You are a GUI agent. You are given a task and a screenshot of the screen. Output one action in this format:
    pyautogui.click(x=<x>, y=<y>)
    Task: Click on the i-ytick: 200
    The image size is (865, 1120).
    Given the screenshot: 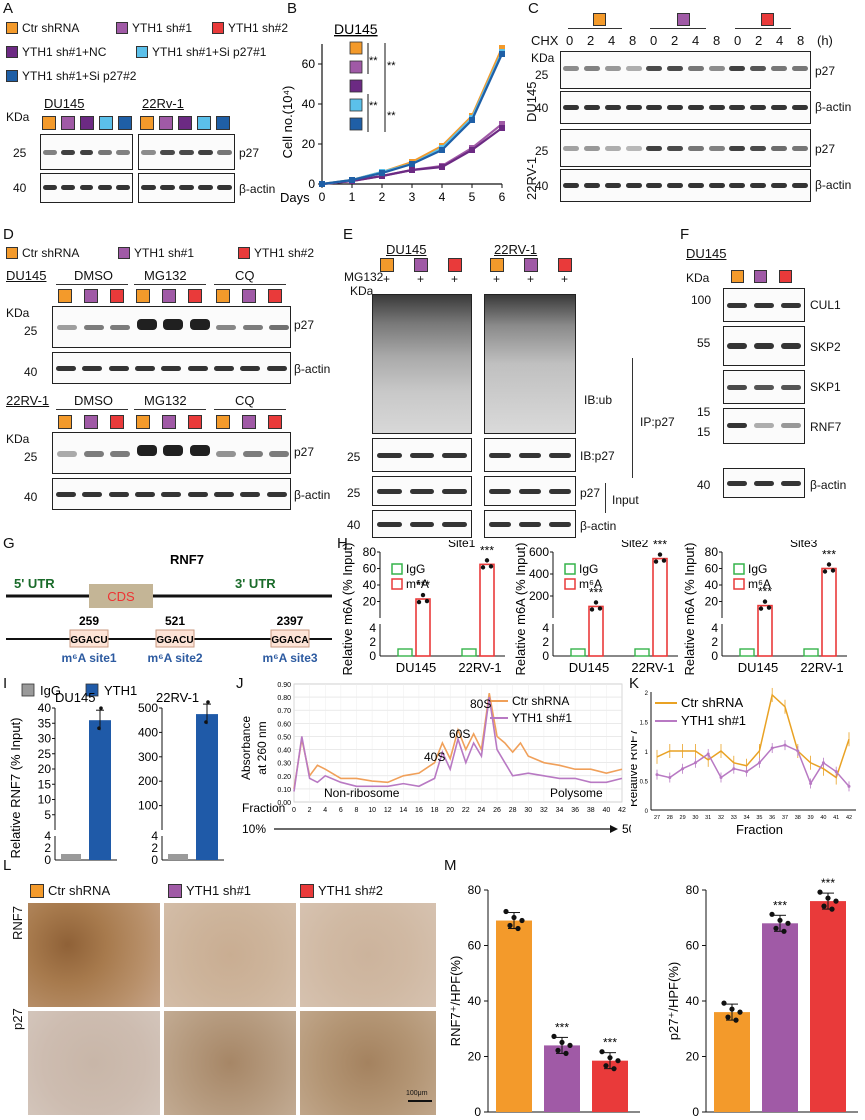 What is the action you would take?
    pyautogui.click(x=148, y=781)
    